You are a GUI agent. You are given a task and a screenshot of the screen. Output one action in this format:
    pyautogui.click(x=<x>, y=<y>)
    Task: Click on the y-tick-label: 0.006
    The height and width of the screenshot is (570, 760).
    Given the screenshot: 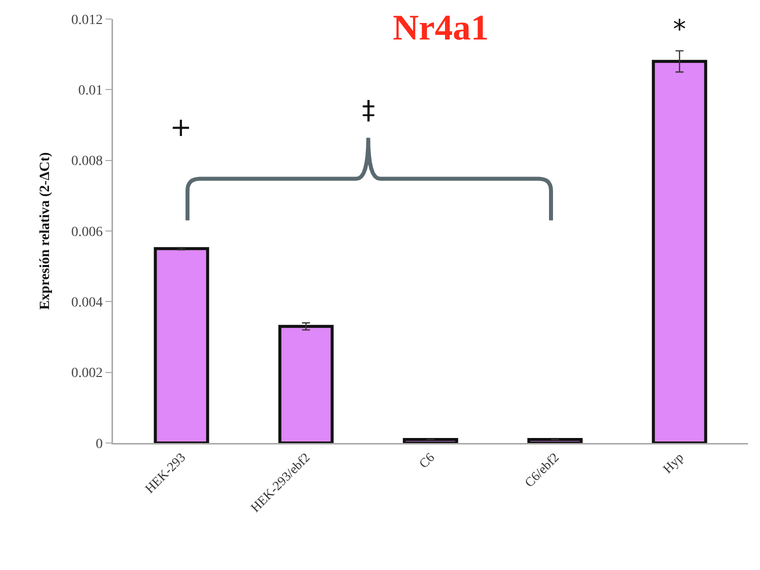 What is the action you would take?
    pyautogui.click(x=87, y=232)
    